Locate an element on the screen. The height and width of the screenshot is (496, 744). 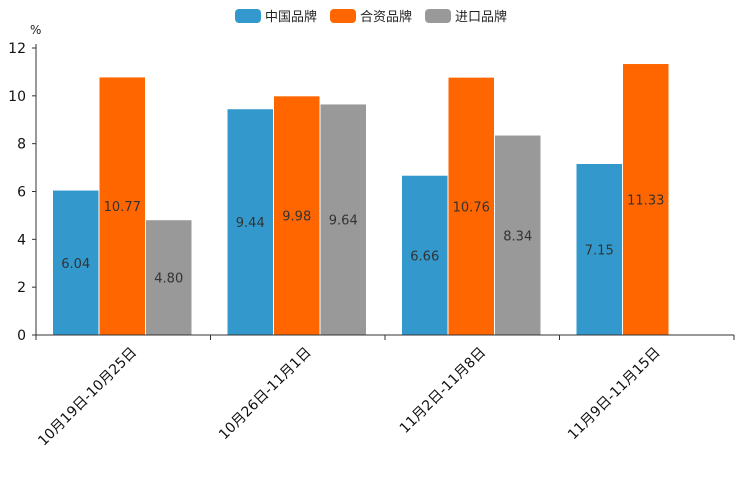
y-tick-label: 0 is located at coordinates (21, 336).